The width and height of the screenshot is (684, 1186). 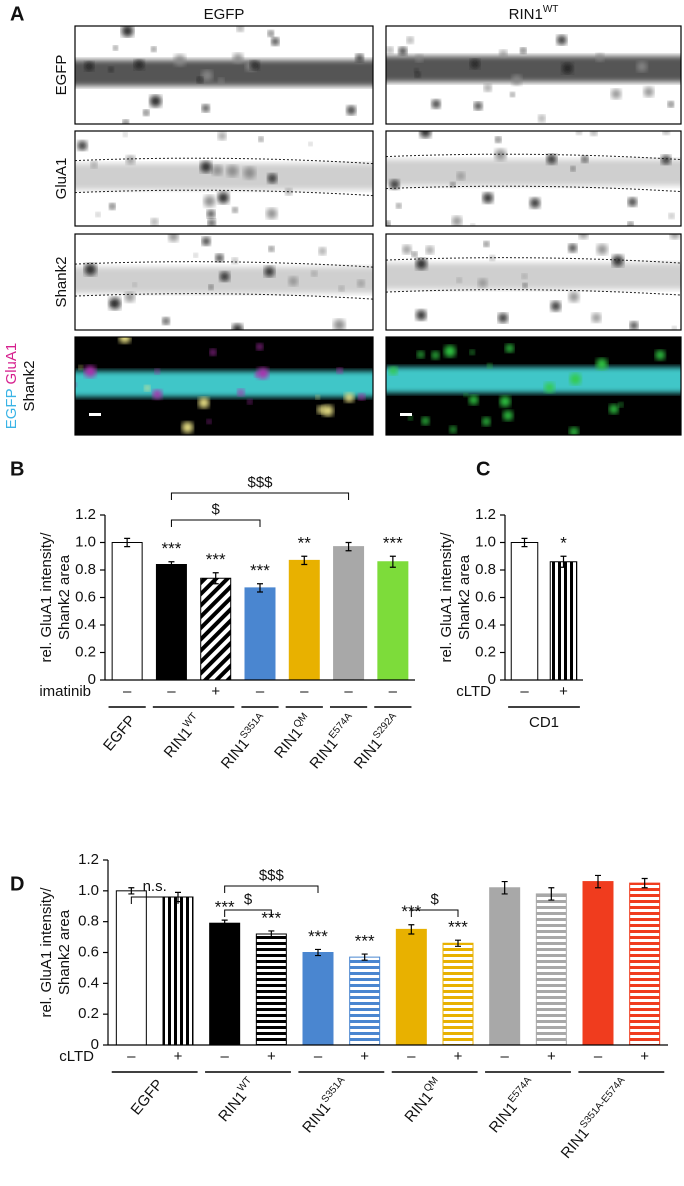 What do you see at coordinates (526, 14) in the screenshot?
I see `column-header-base: RIN1` at bounding box center [526, 14].